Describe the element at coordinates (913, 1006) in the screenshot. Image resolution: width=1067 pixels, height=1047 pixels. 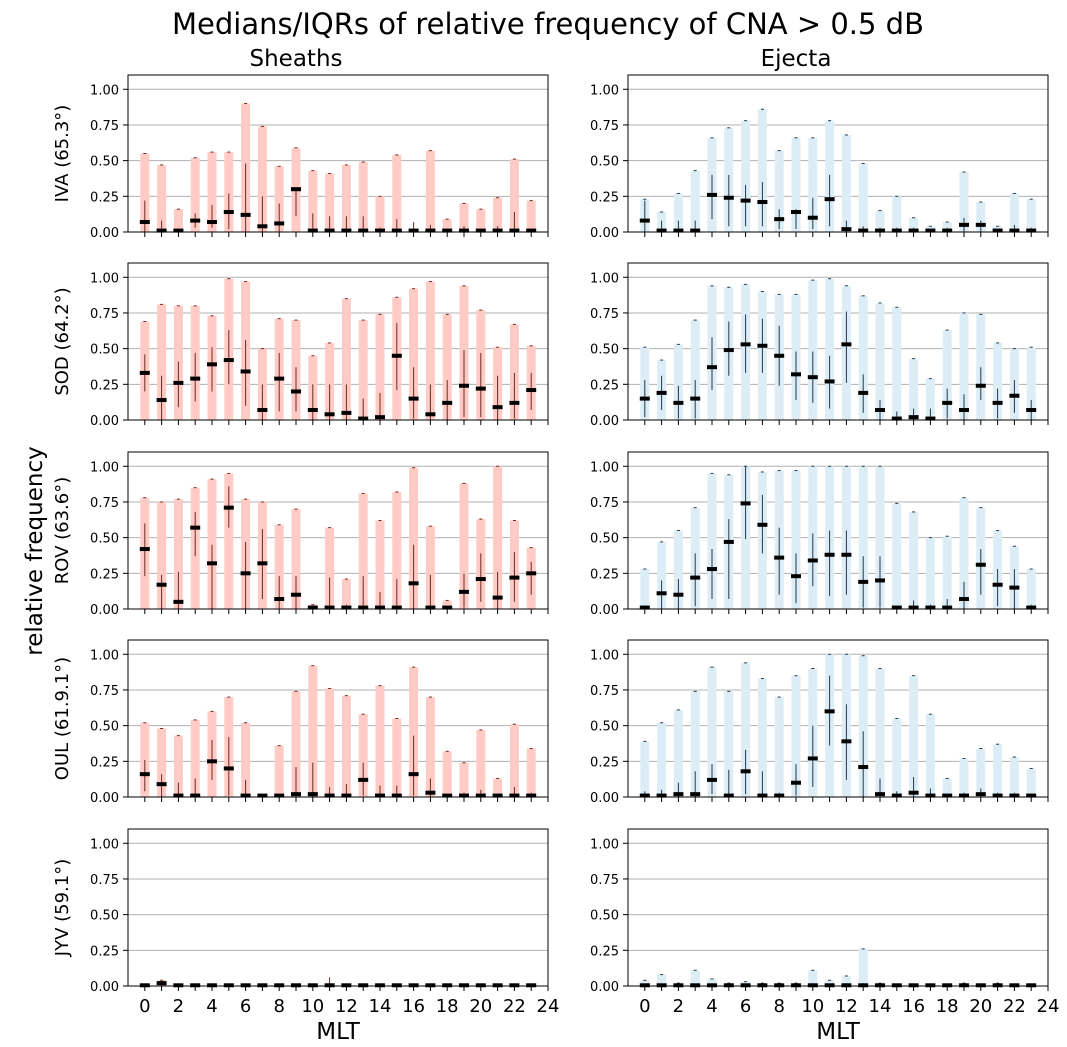
I see `x-tick-label: 16` at that location.